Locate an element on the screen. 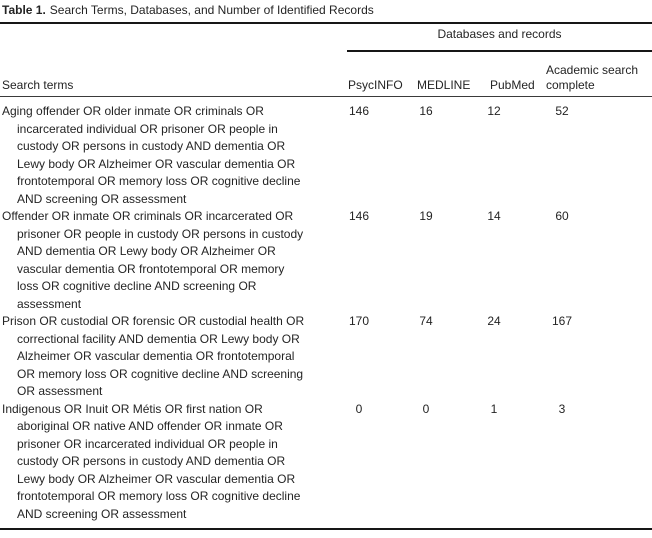 This screenshot has height=538, width=652. academic-search-complete-count: 167 is located at coordinates (562, 321).